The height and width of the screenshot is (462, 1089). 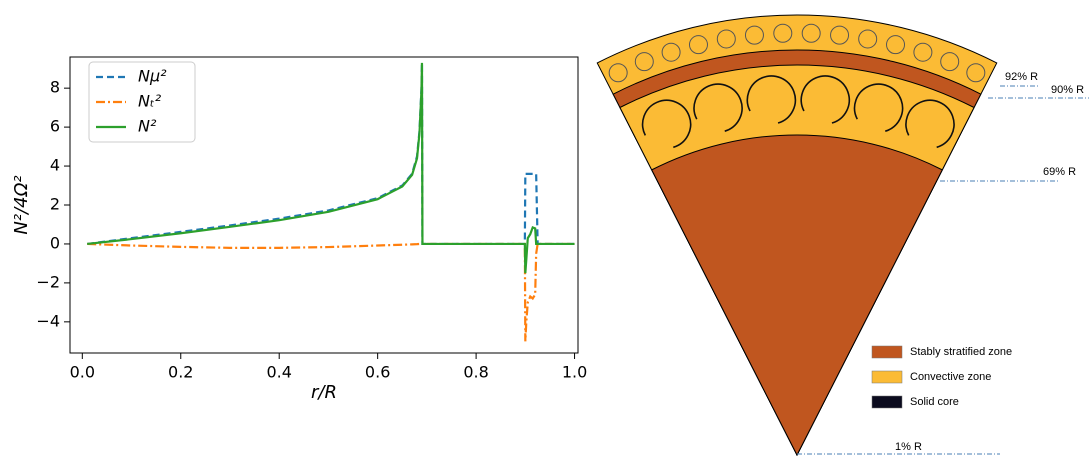 What do you see at coordinates (21, 204) in the screenshot?
I see `y-axis-label: N²/4Ω²` at bounding box center [21, 204].